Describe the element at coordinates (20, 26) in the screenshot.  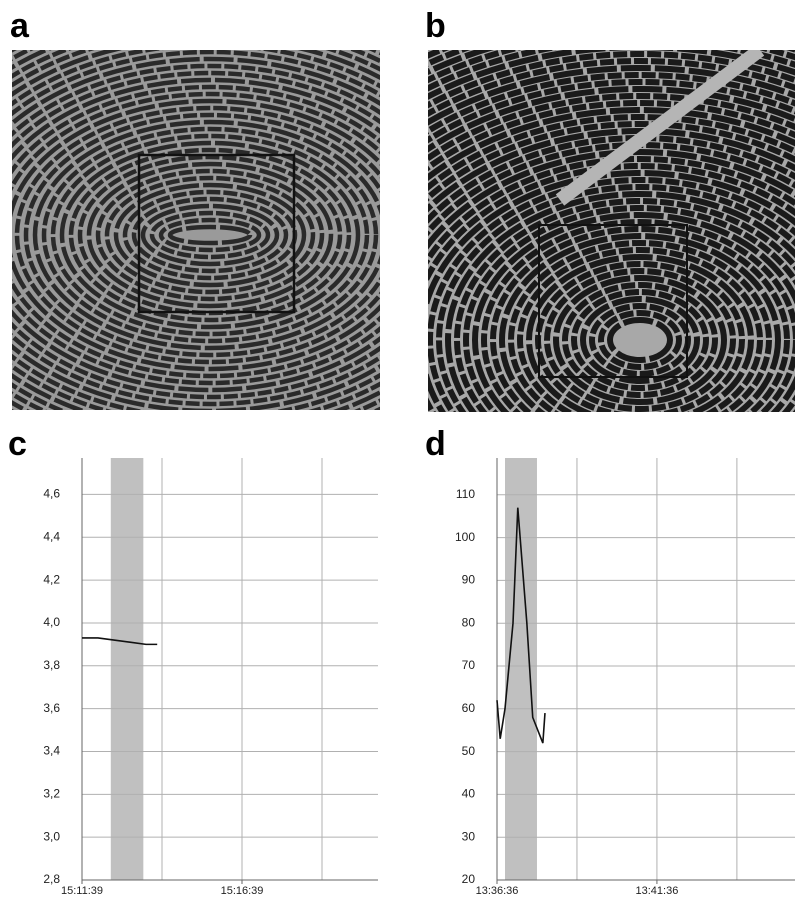
I see `panel-label: a` at that location.